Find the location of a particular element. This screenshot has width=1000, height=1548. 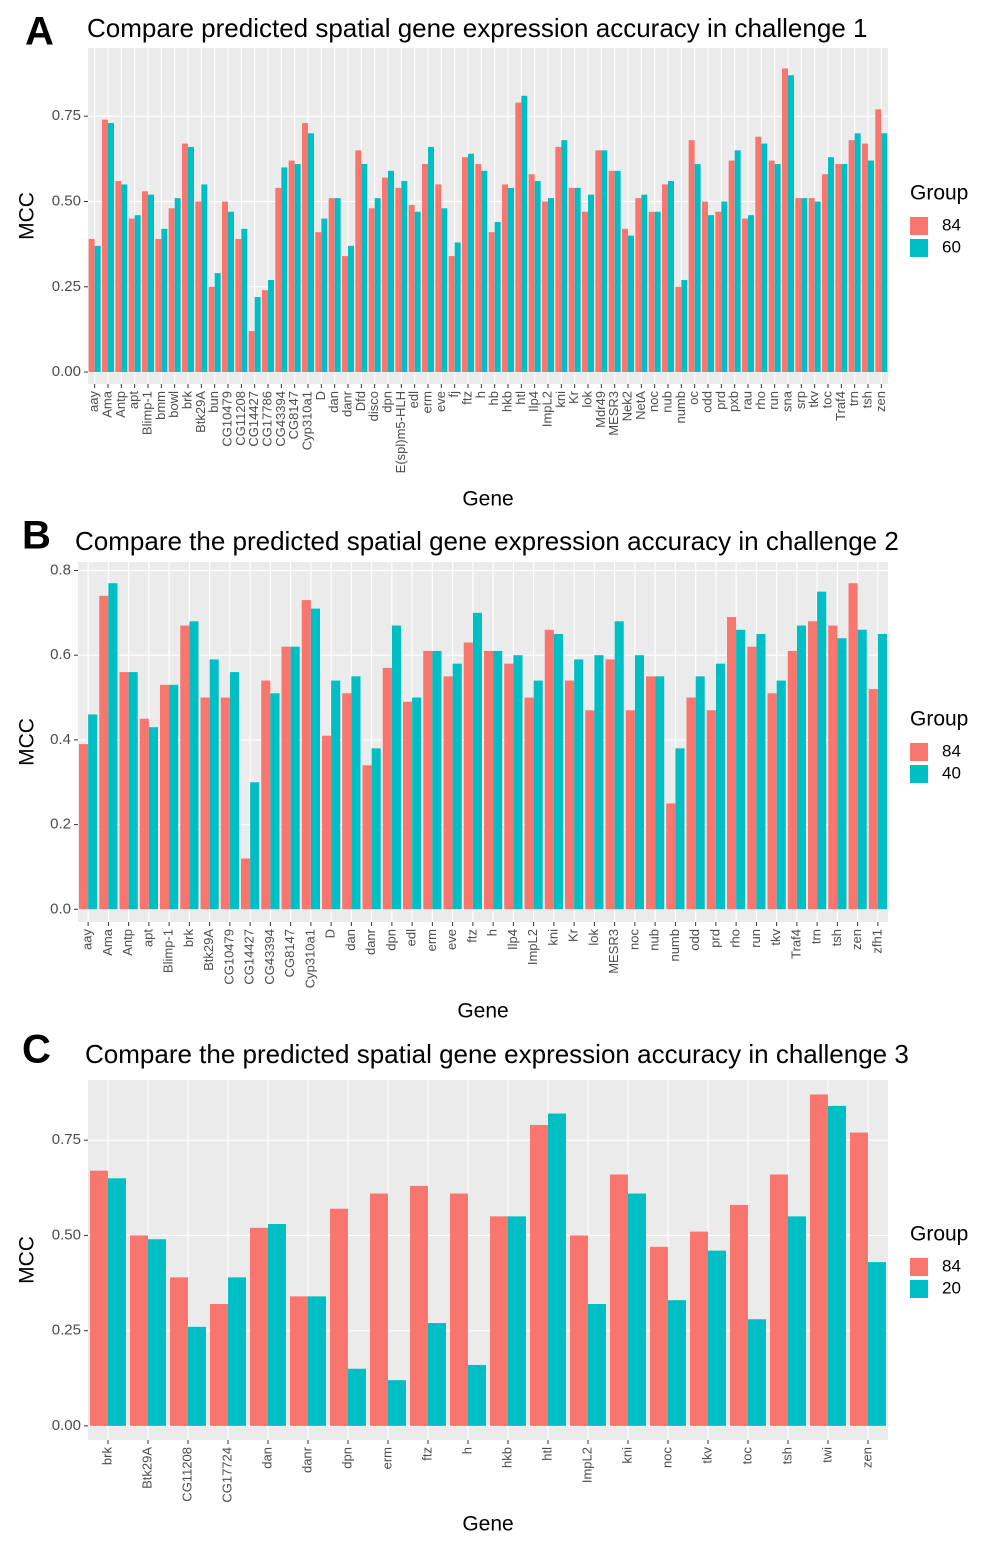

y-tick-label: 0.6 is located at coordinates (60, 654).